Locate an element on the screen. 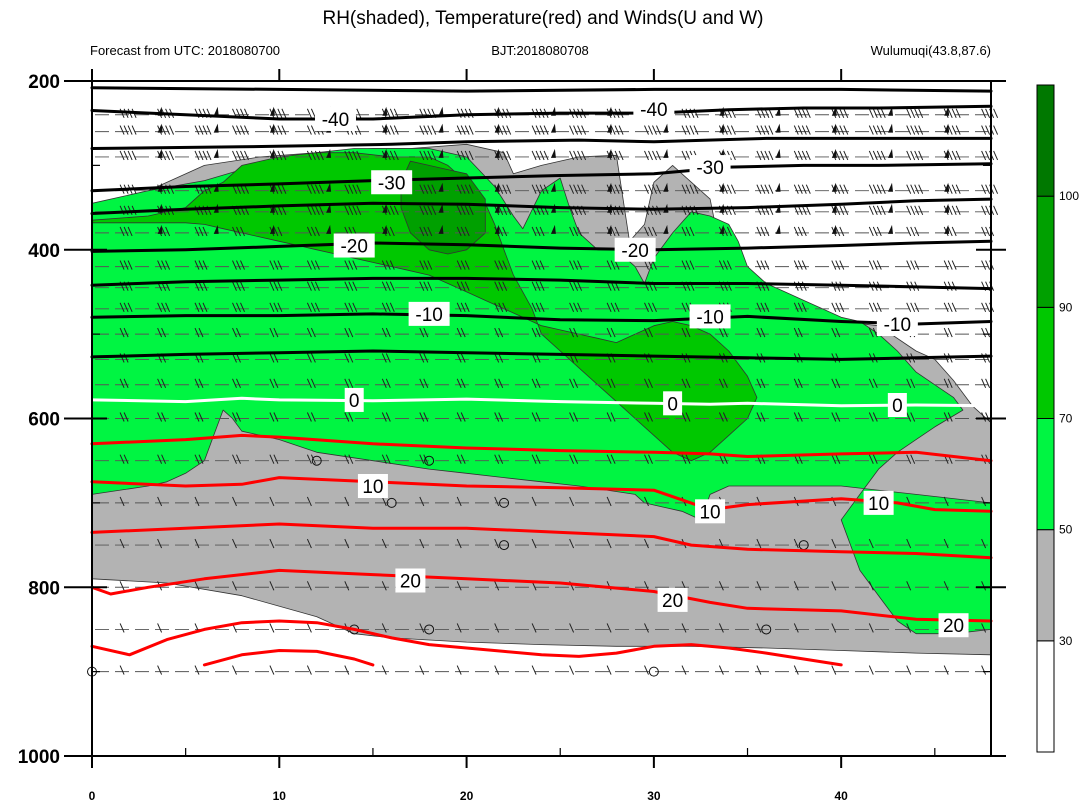  valid-time-label: BJT:2018080708 is located at coordinates (540, 50).